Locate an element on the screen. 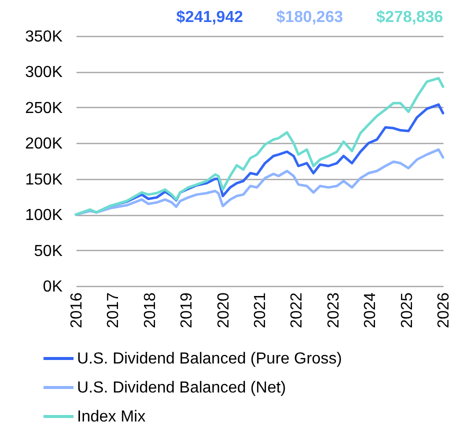 The width and height of the screenshot is (464, 424). x-tick-label: 2021 is located at coordinates (260, 310).